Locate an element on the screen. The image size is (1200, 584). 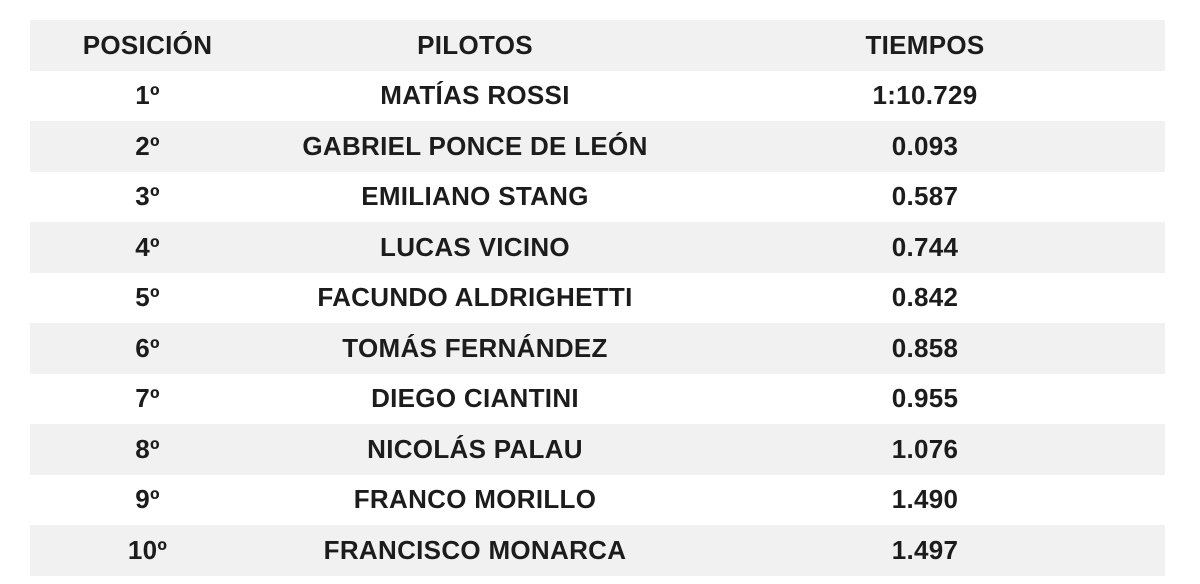
position: 10º is located at coordinates (147, 549).